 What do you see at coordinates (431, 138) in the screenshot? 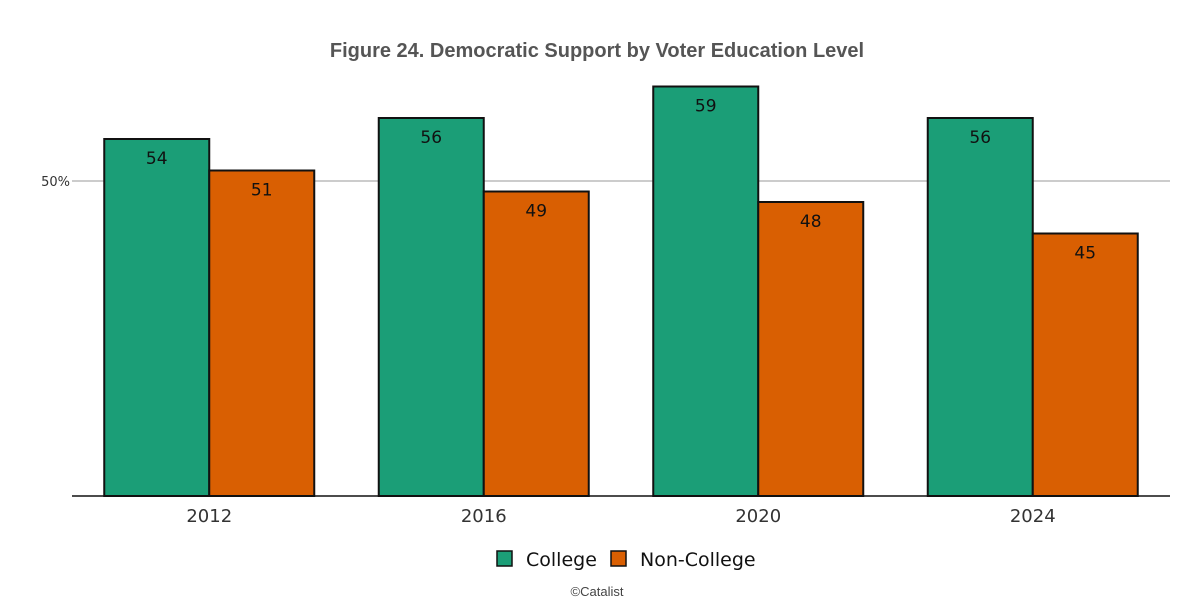
I see `data-label-college-2016: 56` at bounding box center [431, 138].